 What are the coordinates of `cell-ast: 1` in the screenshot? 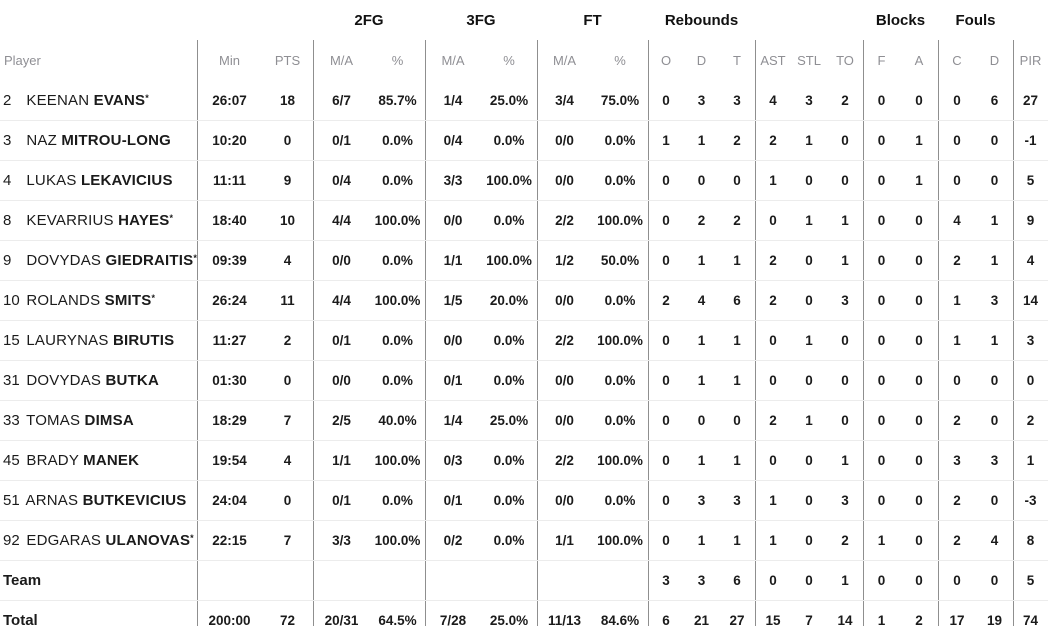 It's located at (773, 500).